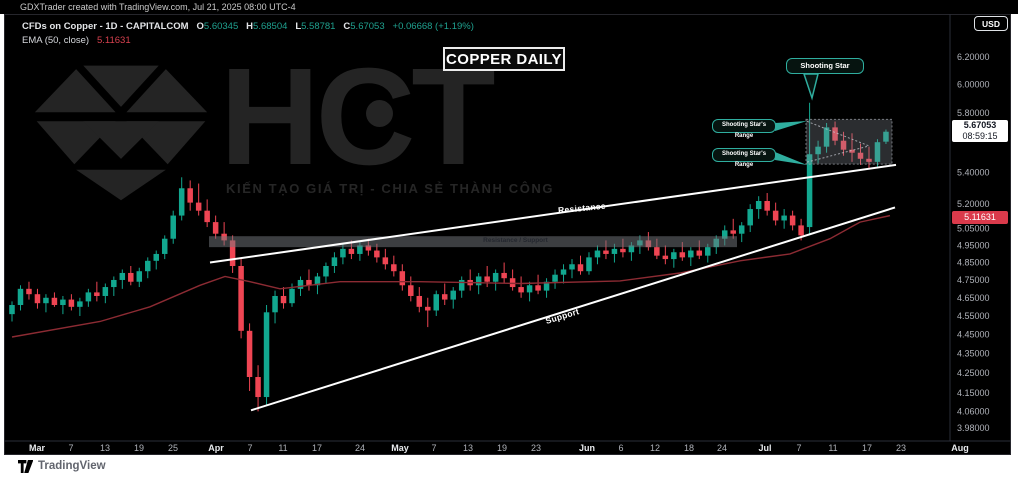 Image resolution: width=1018 pixels, height=478 pixels. What do you see at coordinates (825, 66) in the screenshot?
I see `shooting-star-callout: Shooting Star` at bounding box center [825, 66].